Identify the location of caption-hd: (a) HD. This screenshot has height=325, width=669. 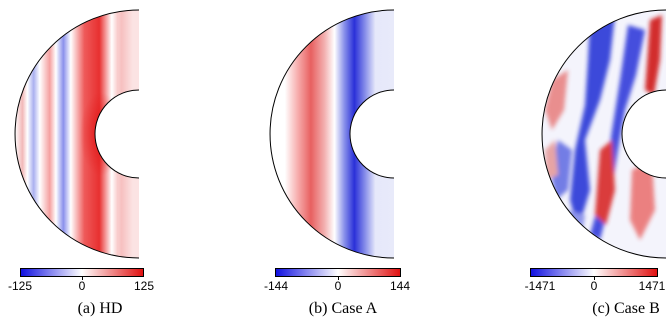
(100, 308).